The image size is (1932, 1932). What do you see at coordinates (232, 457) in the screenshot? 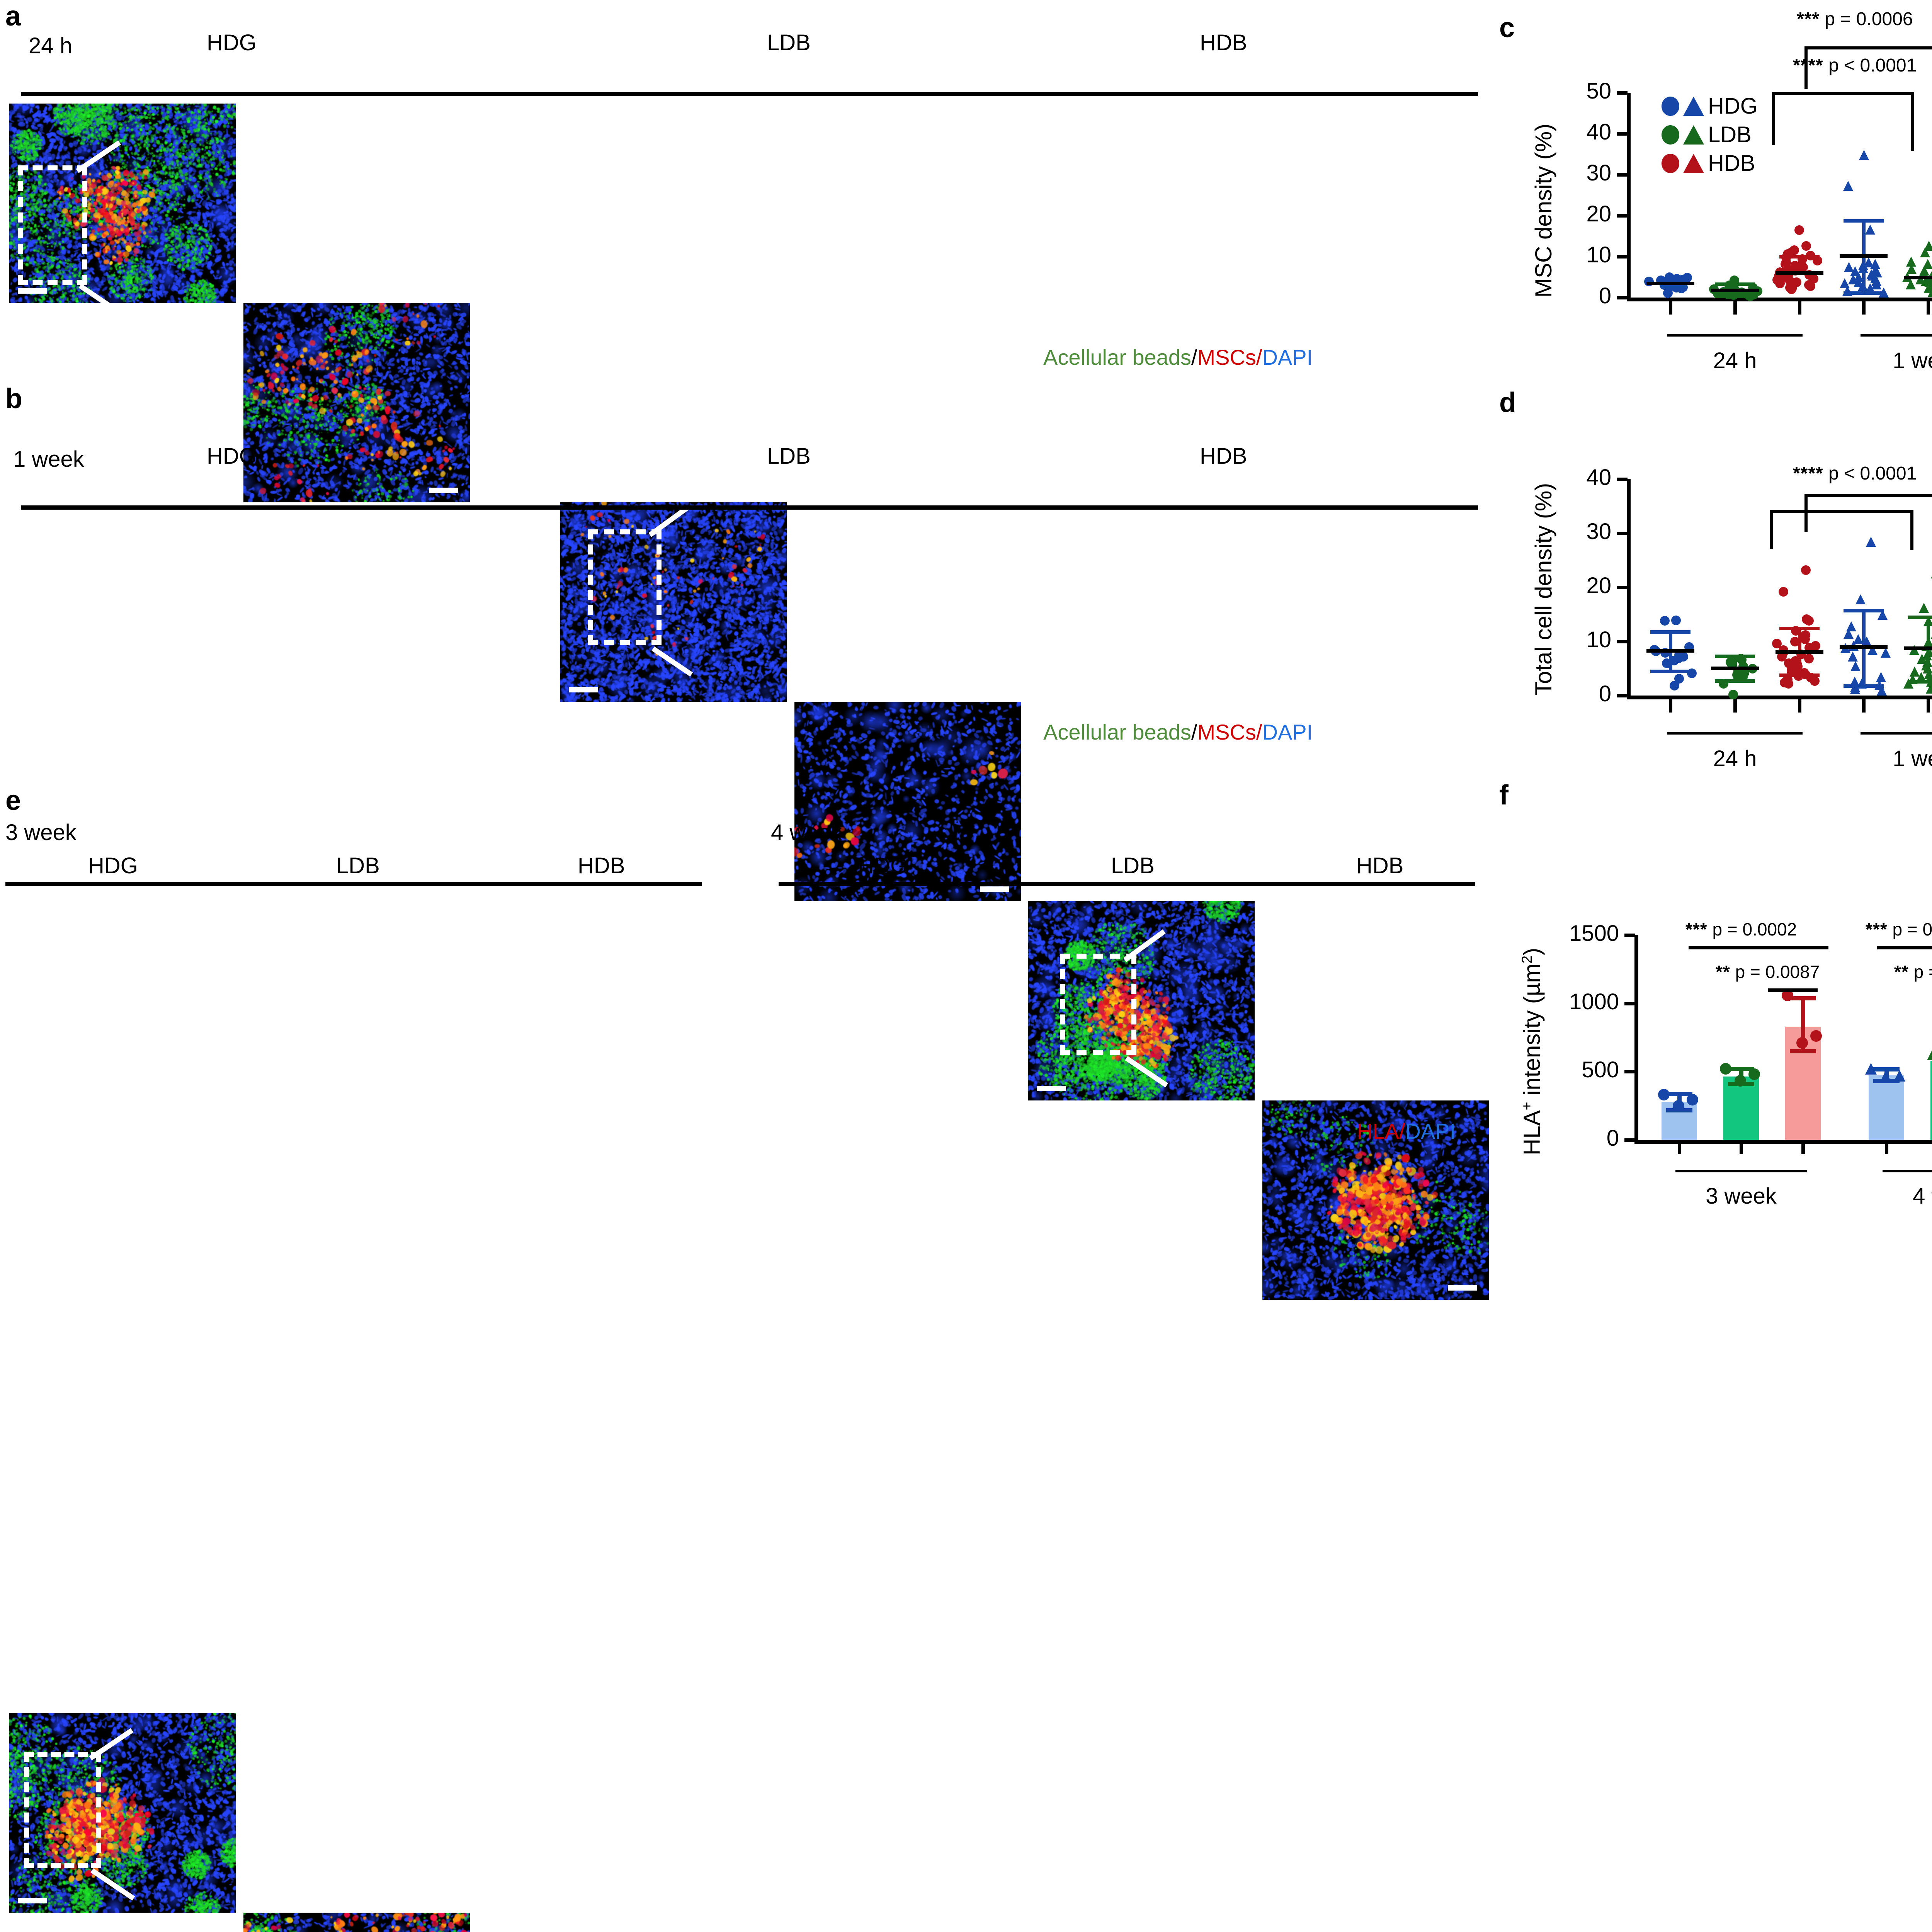
I see `panel-b-col-hdg: HDG` at bounding box center [232, 457].